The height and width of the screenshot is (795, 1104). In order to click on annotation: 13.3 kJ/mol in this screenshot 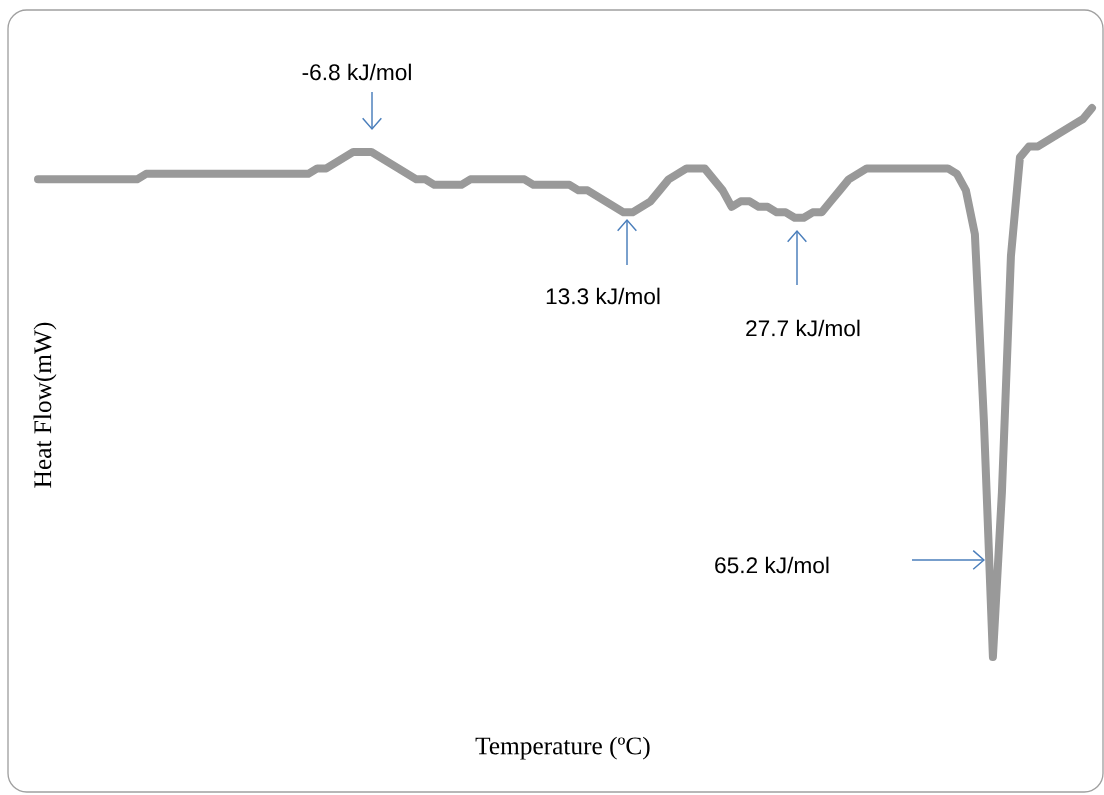, I will do `click(603, 296)`.